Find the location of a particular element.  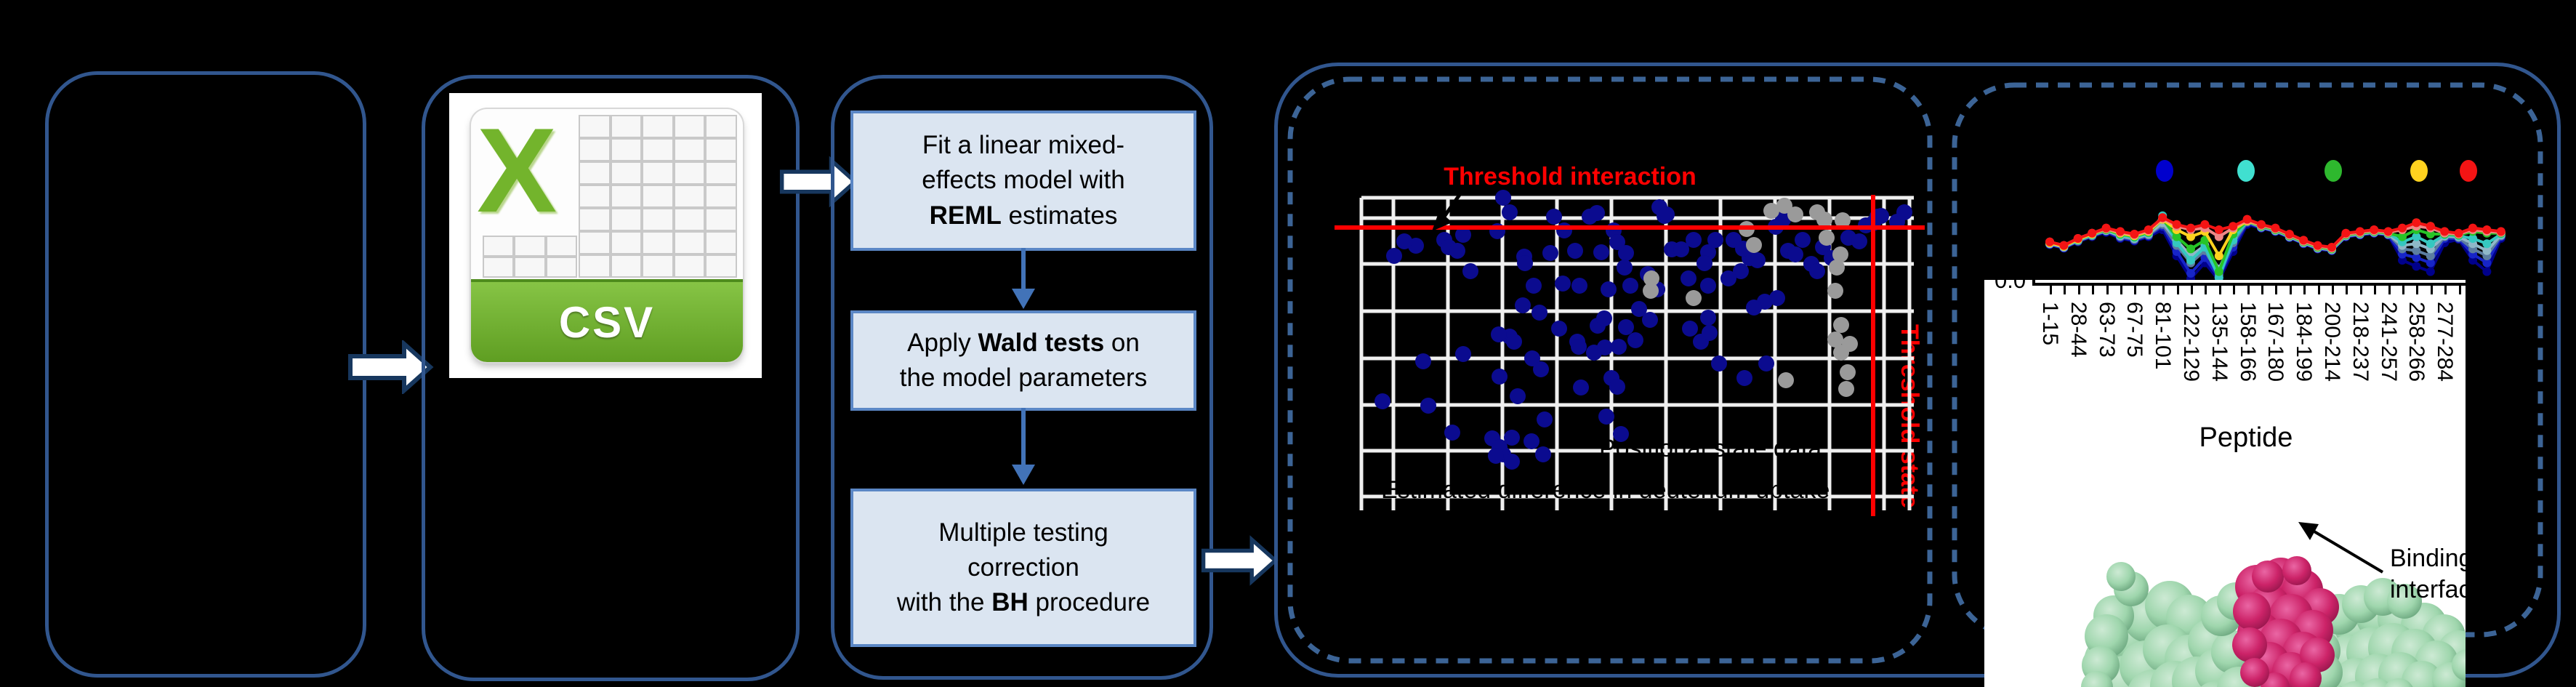

flow-box-wald-line1: Apply Wald tests on is located at coordinates (1023, 342).